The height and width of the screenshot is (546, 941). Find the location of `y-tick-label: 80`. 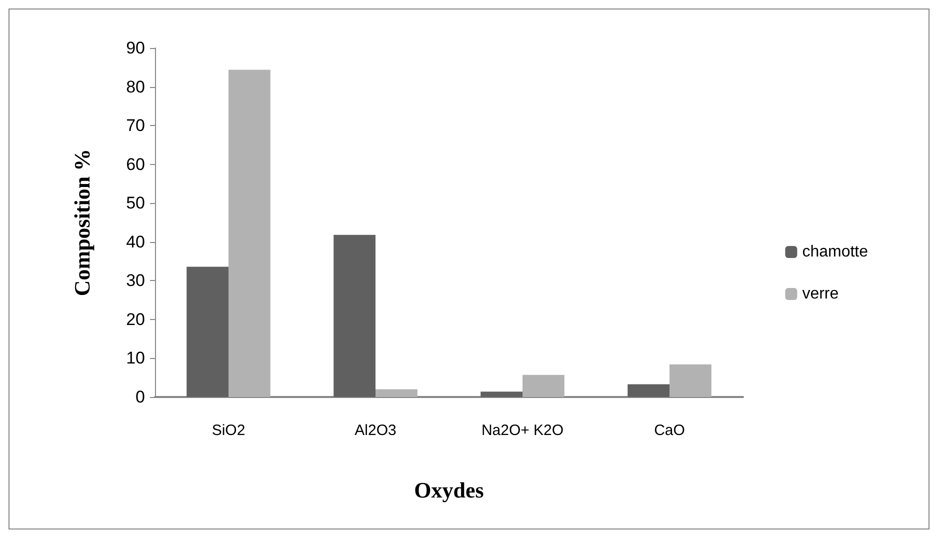

y-tick-label: 80 is located at coordinates (135, 86).